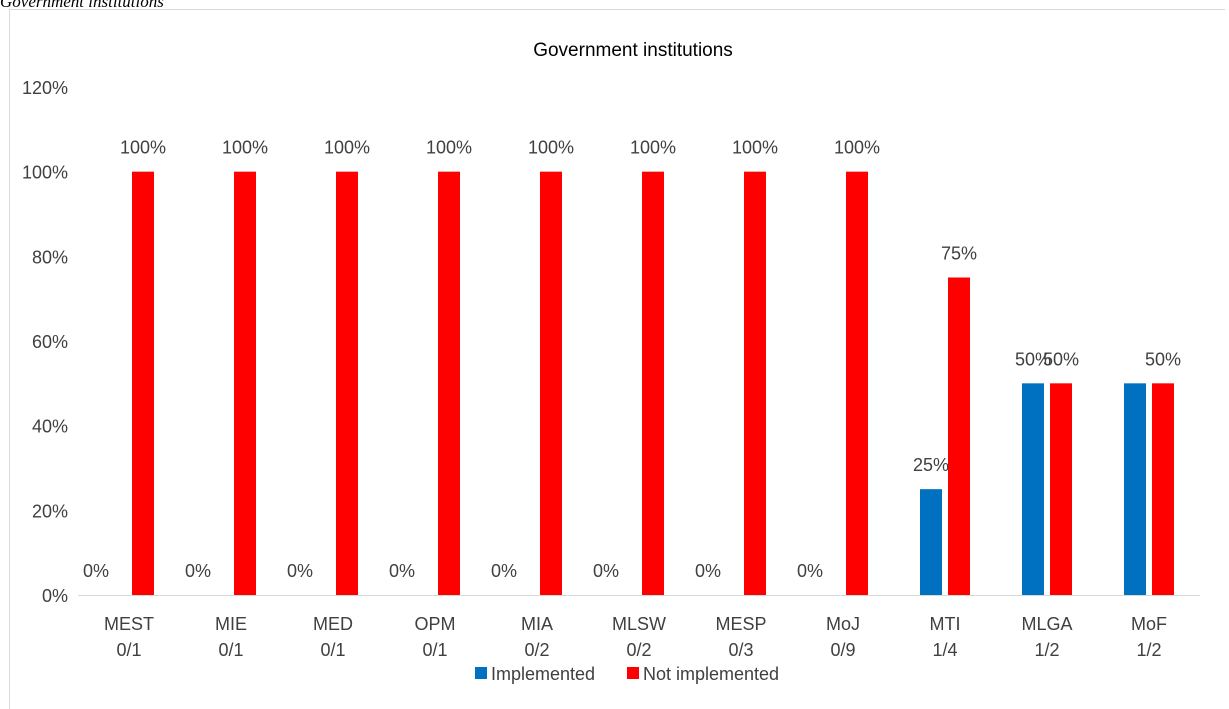 This screenshot has height=709, width=1229. I want to click on x-tick-label: MESP, so click(740, 624).